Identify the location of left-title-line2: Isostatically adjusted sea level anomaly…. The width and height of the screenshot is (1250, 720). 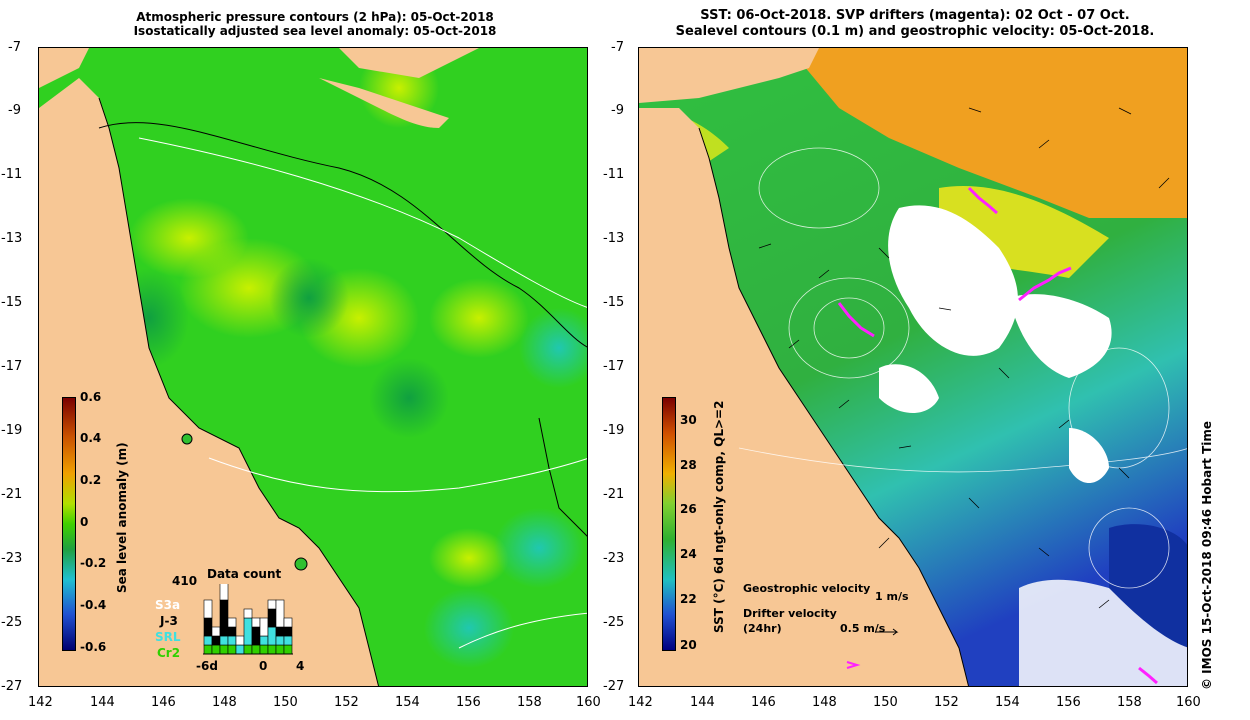
(315, 31).